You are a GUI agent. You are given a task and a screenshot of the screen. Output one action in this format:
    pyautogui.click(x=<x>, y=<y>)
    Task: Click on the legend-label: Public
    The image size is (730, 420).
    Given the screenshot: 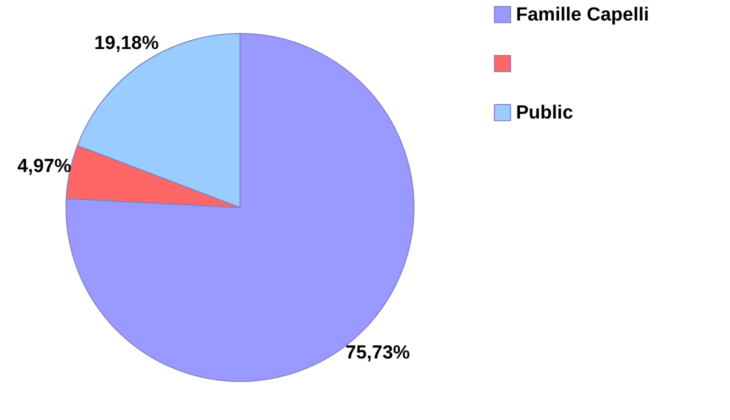 What is the action you would take?
    pyautogui.click(x=545, y=113)
    